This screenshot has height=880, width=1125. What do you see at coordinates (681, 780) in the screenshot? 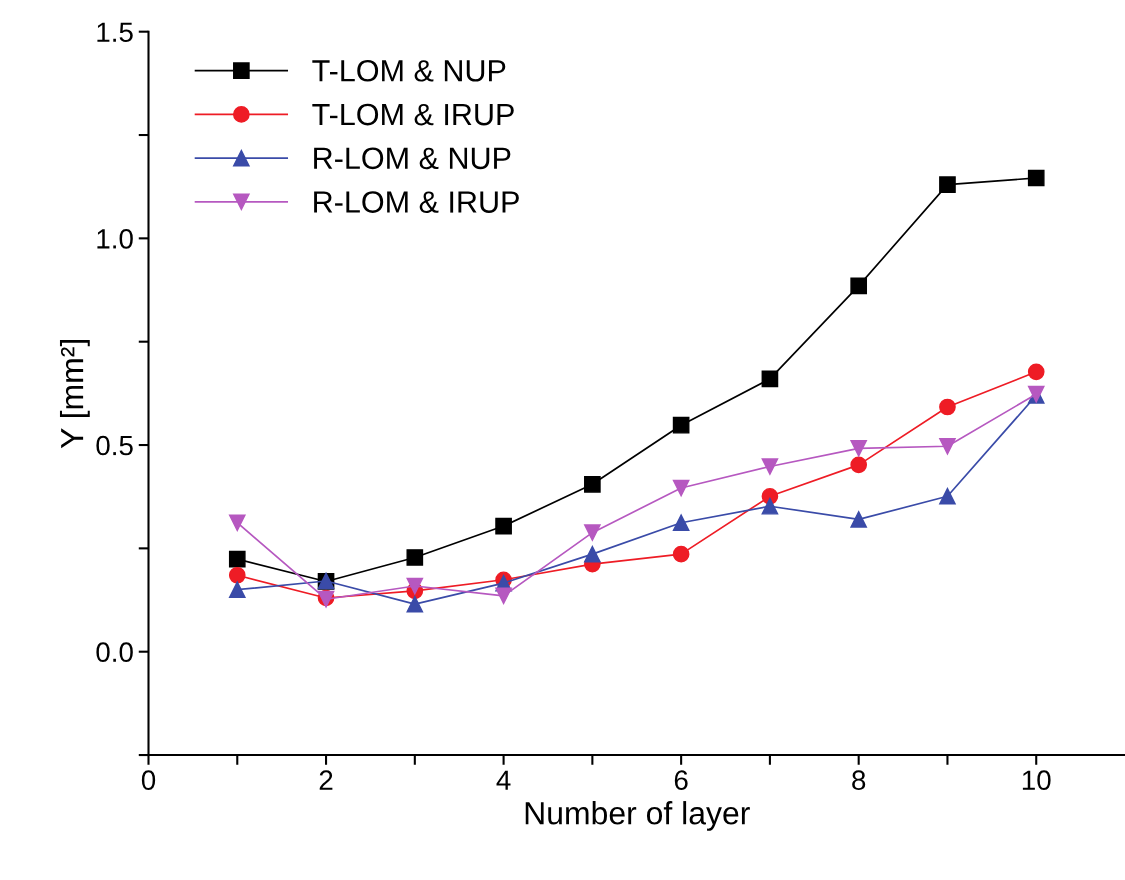
I see `x-tick-label: 6` at bounding box center [681, 780].